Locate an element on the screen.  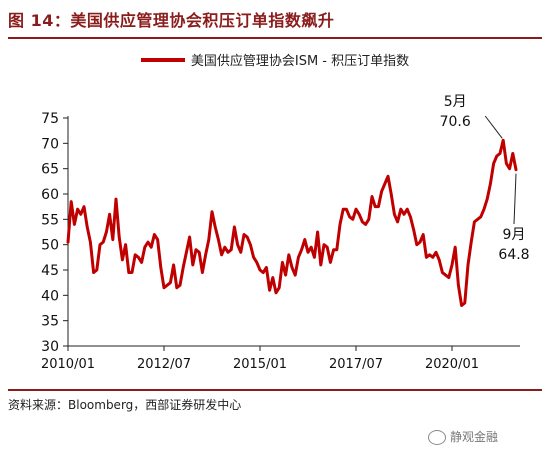
x-tick-label: 2015/01 is located at coordinates (260, 364).